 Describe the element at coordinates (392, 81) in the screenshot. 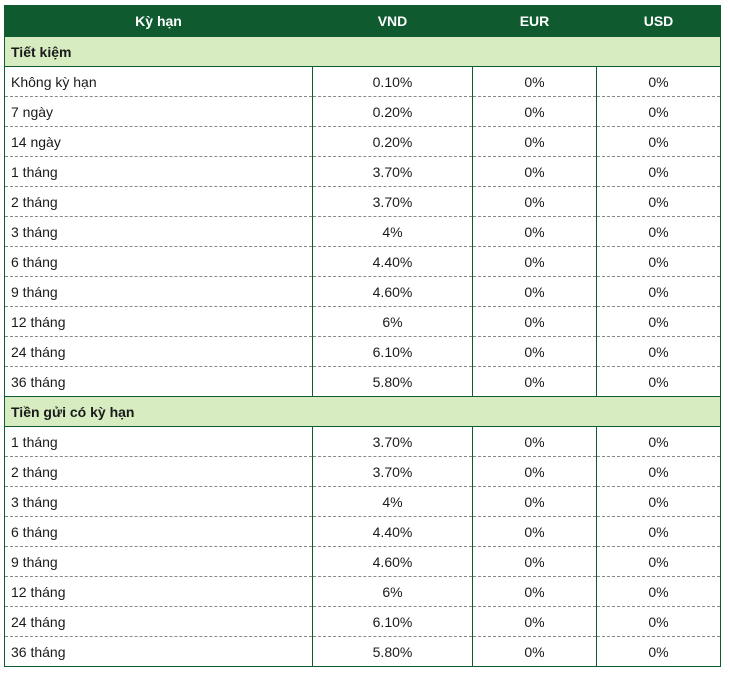

I see `vnd-cell: 0.10%` at that location.